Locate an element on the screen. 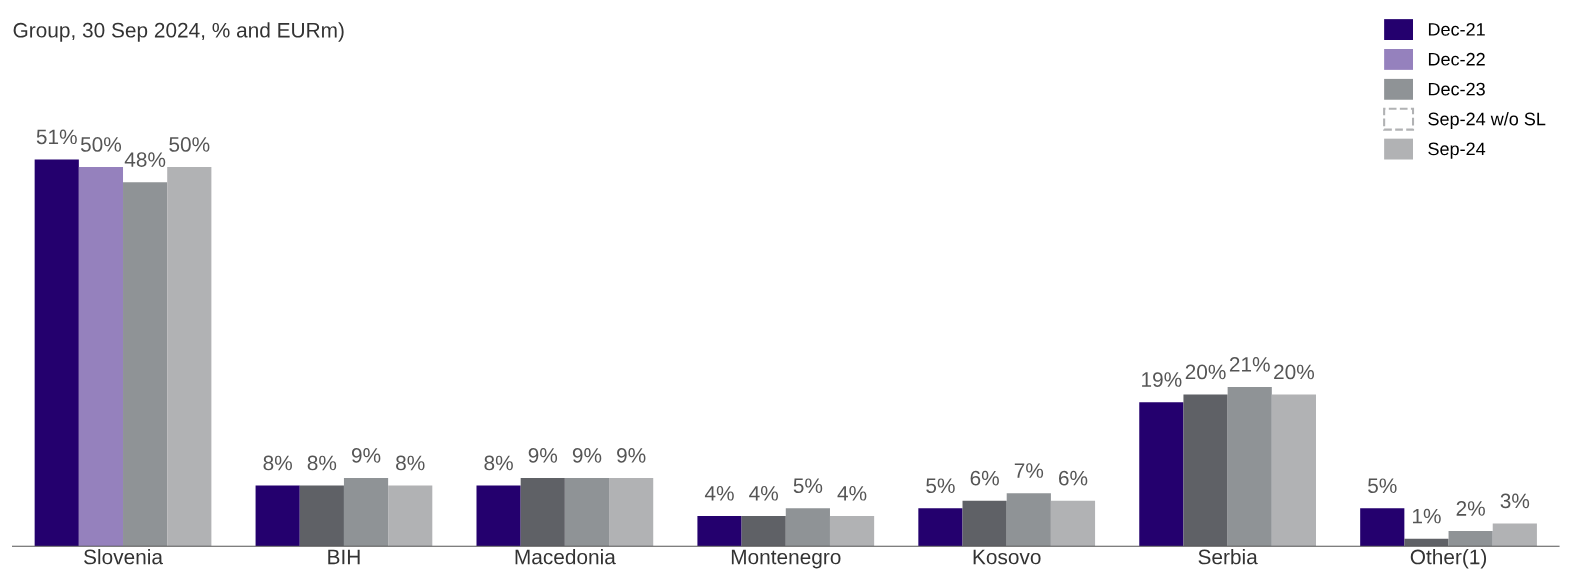 This screenshot has width=1570, height=575. legend-label: Dec-23 is located at coordinates (1456, 89).